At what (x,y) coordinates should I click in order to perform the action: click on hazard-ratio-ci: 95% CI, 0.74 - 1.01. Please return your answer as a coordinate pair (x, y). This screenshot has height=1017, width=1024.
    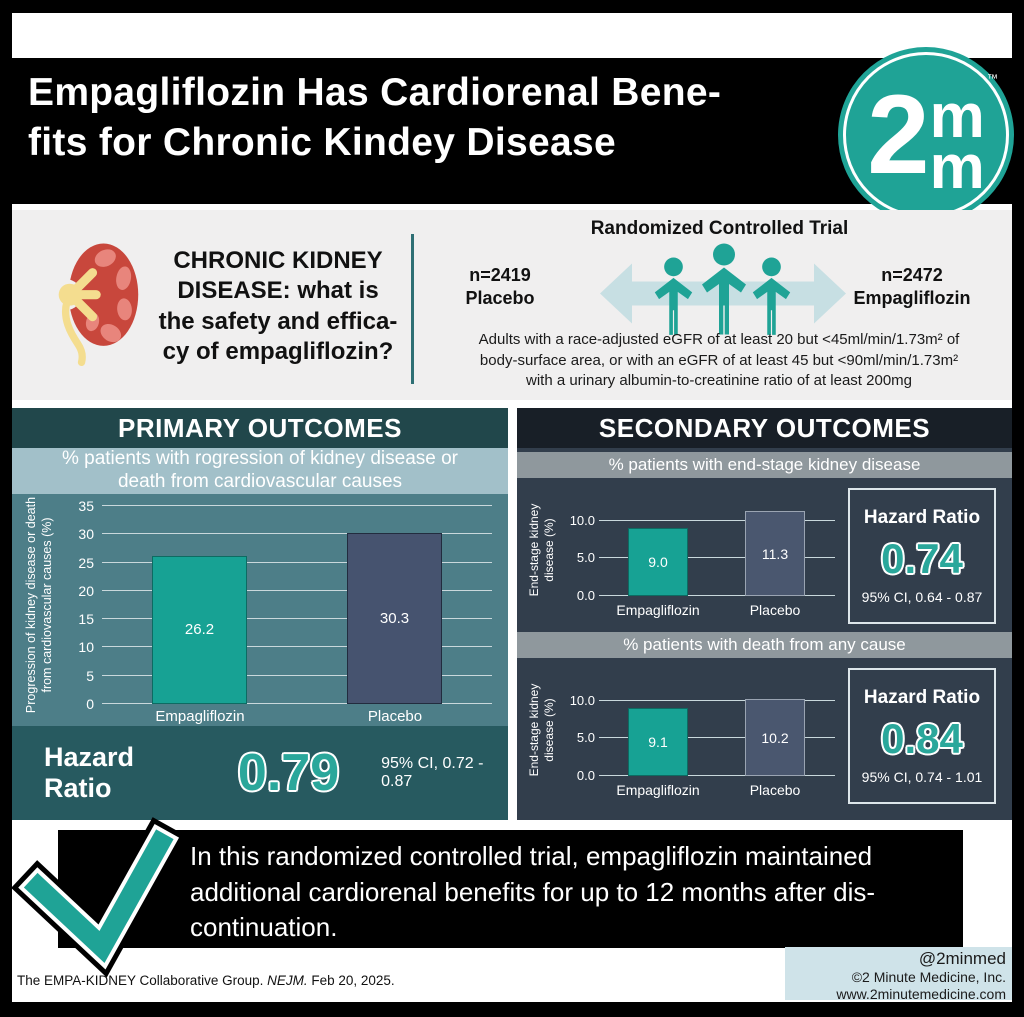
    Looking at the image, I should click on (922, 777).